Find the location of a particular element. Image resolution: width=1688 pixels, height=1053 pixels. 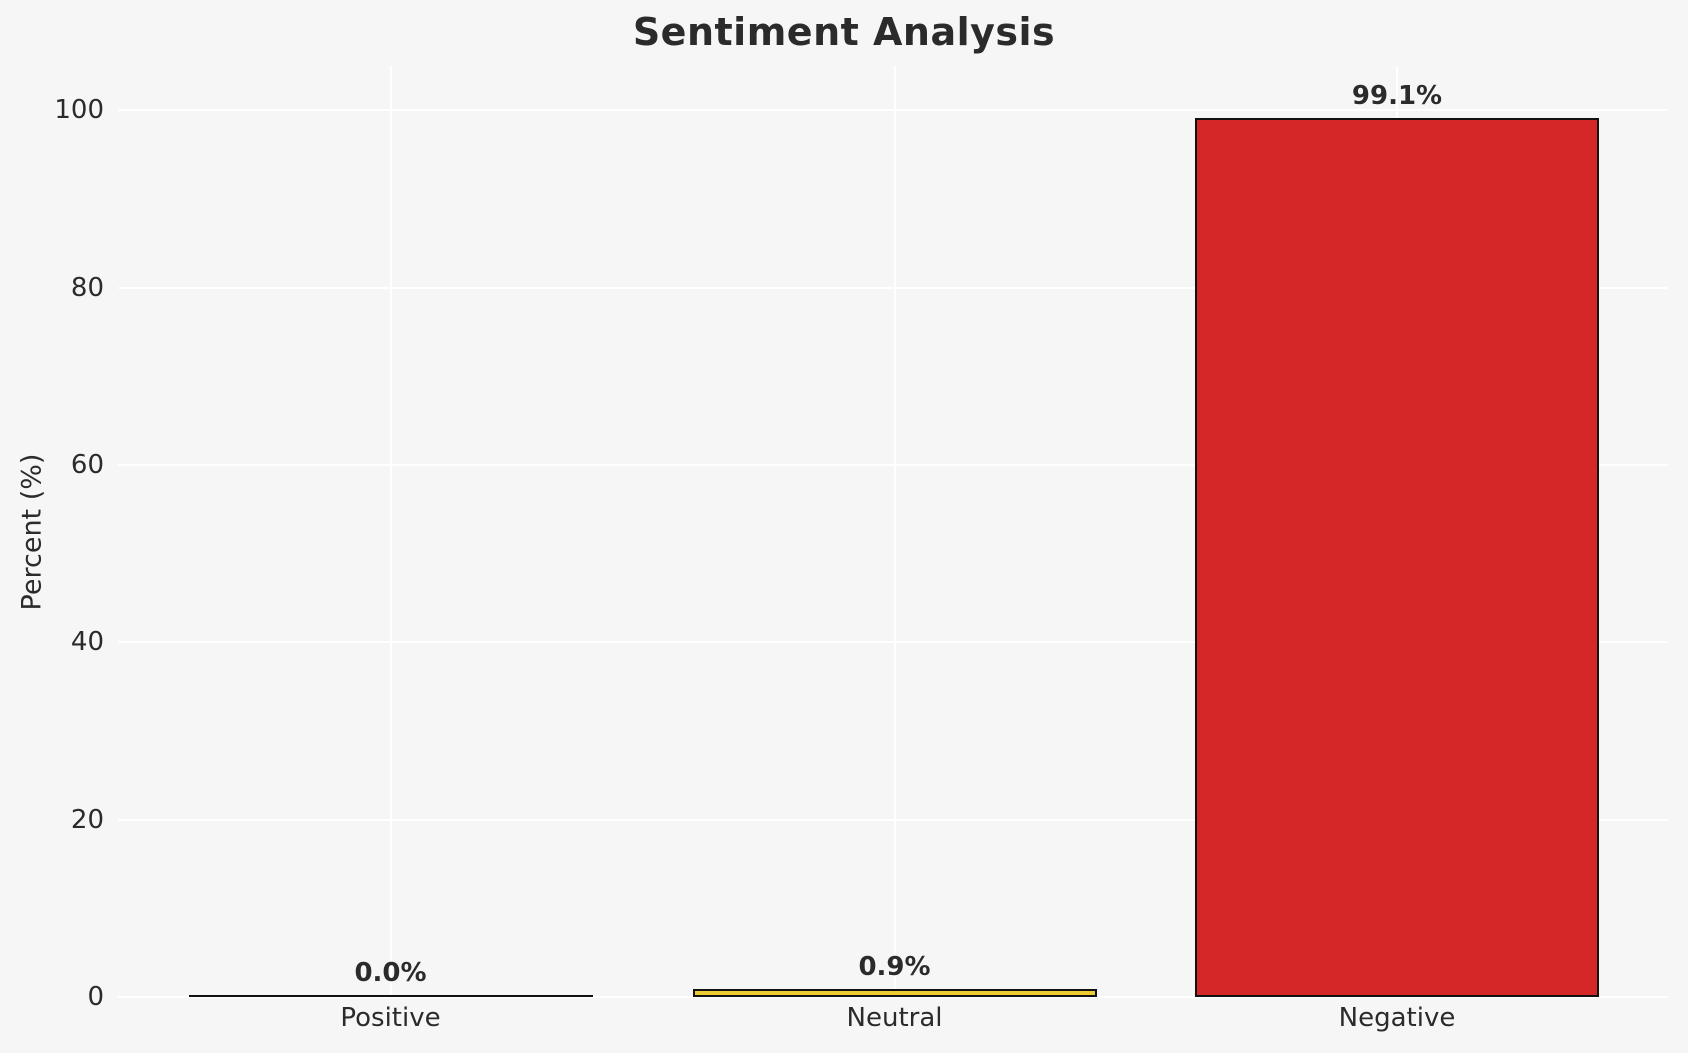

y-tick-label-20: 20 is located at coordinates (87, 819).